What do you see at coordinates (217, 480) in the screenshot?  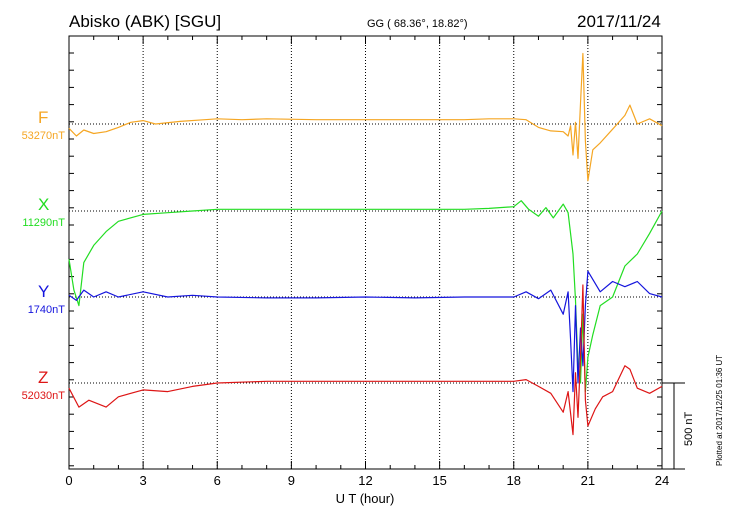 I see `x-tick-label: 6` at bounding box center [217, 480].